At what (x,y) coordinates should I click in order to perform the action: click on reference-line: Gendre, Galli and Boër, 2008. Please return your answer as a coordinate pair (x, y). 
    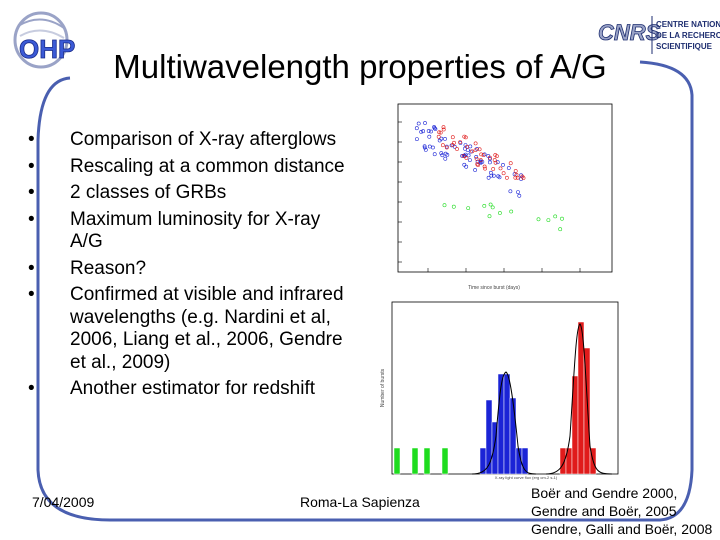
    Looking at the image, I should click on (622, 529).